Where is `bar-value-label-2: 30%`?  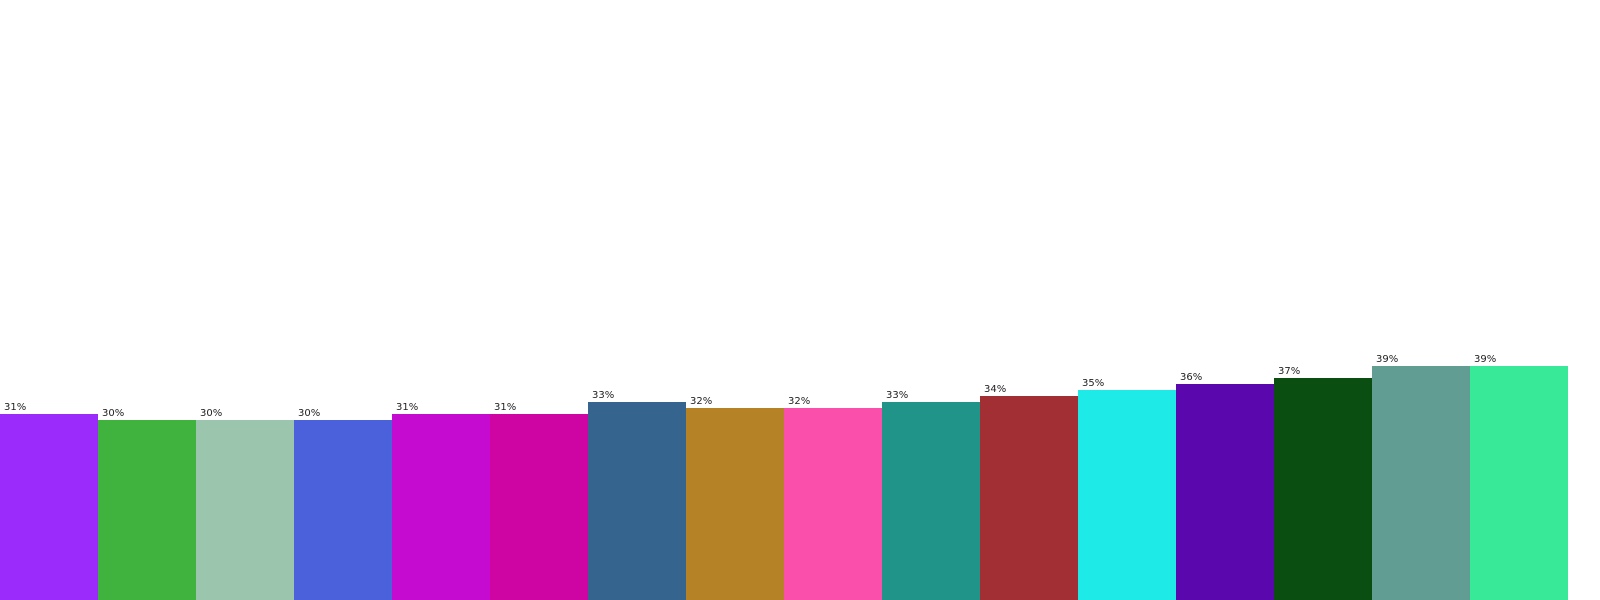
bar-value-label-2: 30% is located at coordinates (113, 413).